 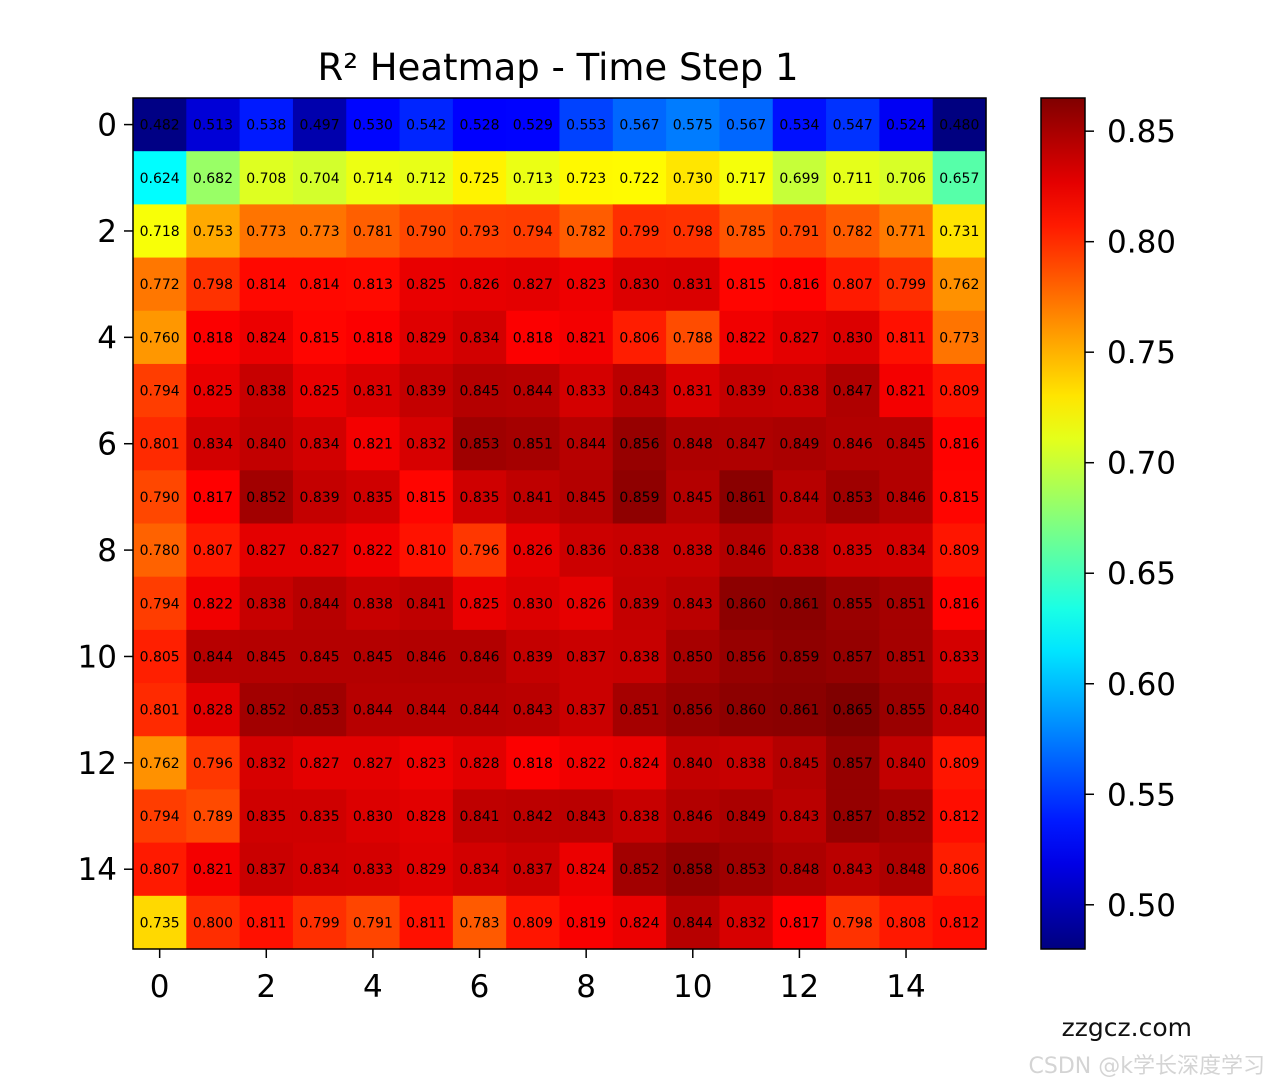 What do you see at coordinates (586, 498) in the screenshot?
I see `cell-value-label: 0.845` at bounding box center [586, 498].